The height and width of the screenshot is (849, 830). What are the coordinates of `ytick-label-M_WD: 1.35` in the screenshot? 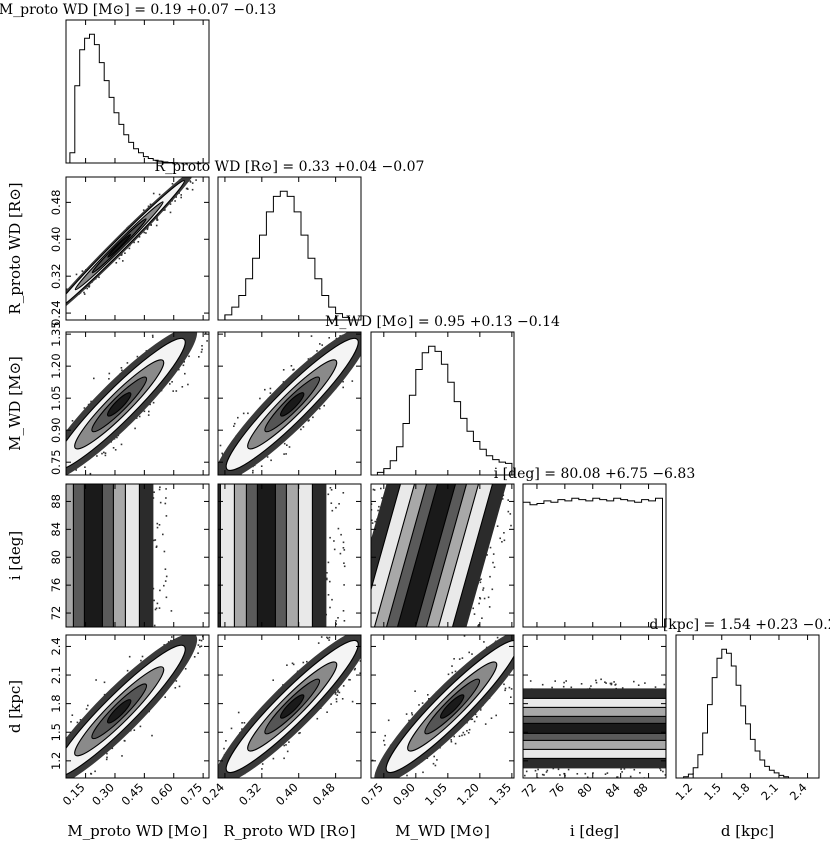 It's located at (56, 334).